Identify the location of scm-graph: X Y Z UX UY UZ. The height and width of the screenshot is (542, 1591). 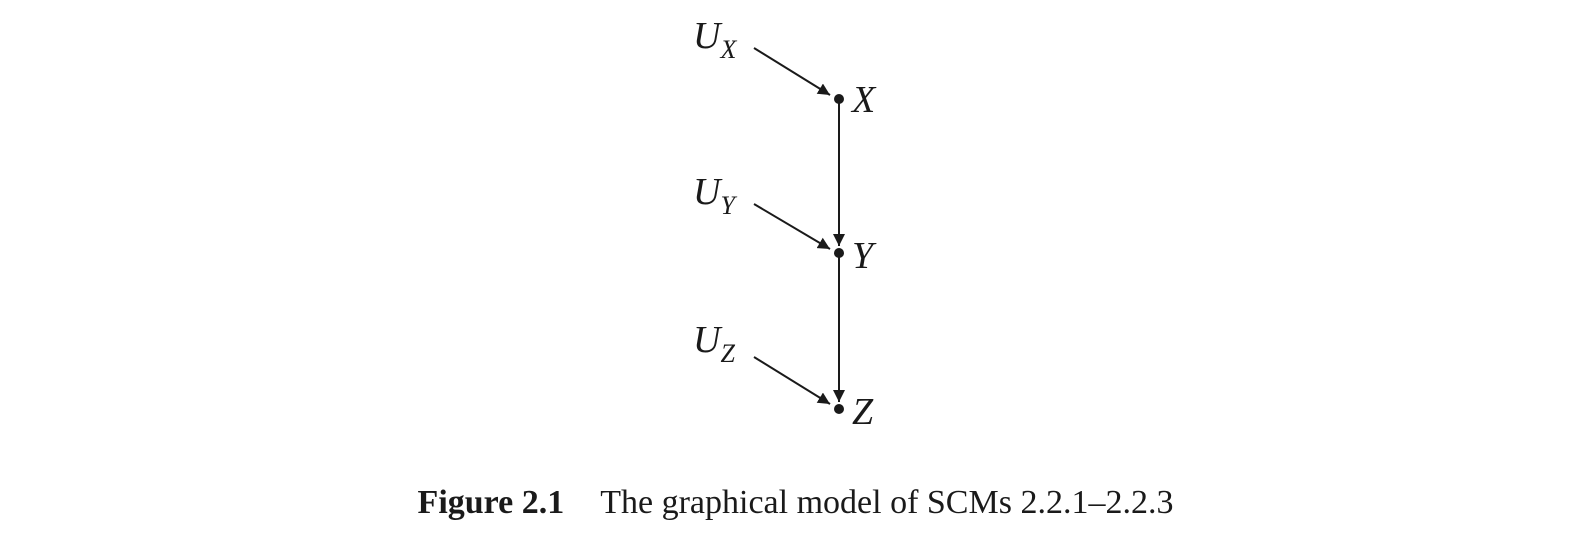
(785, 224).